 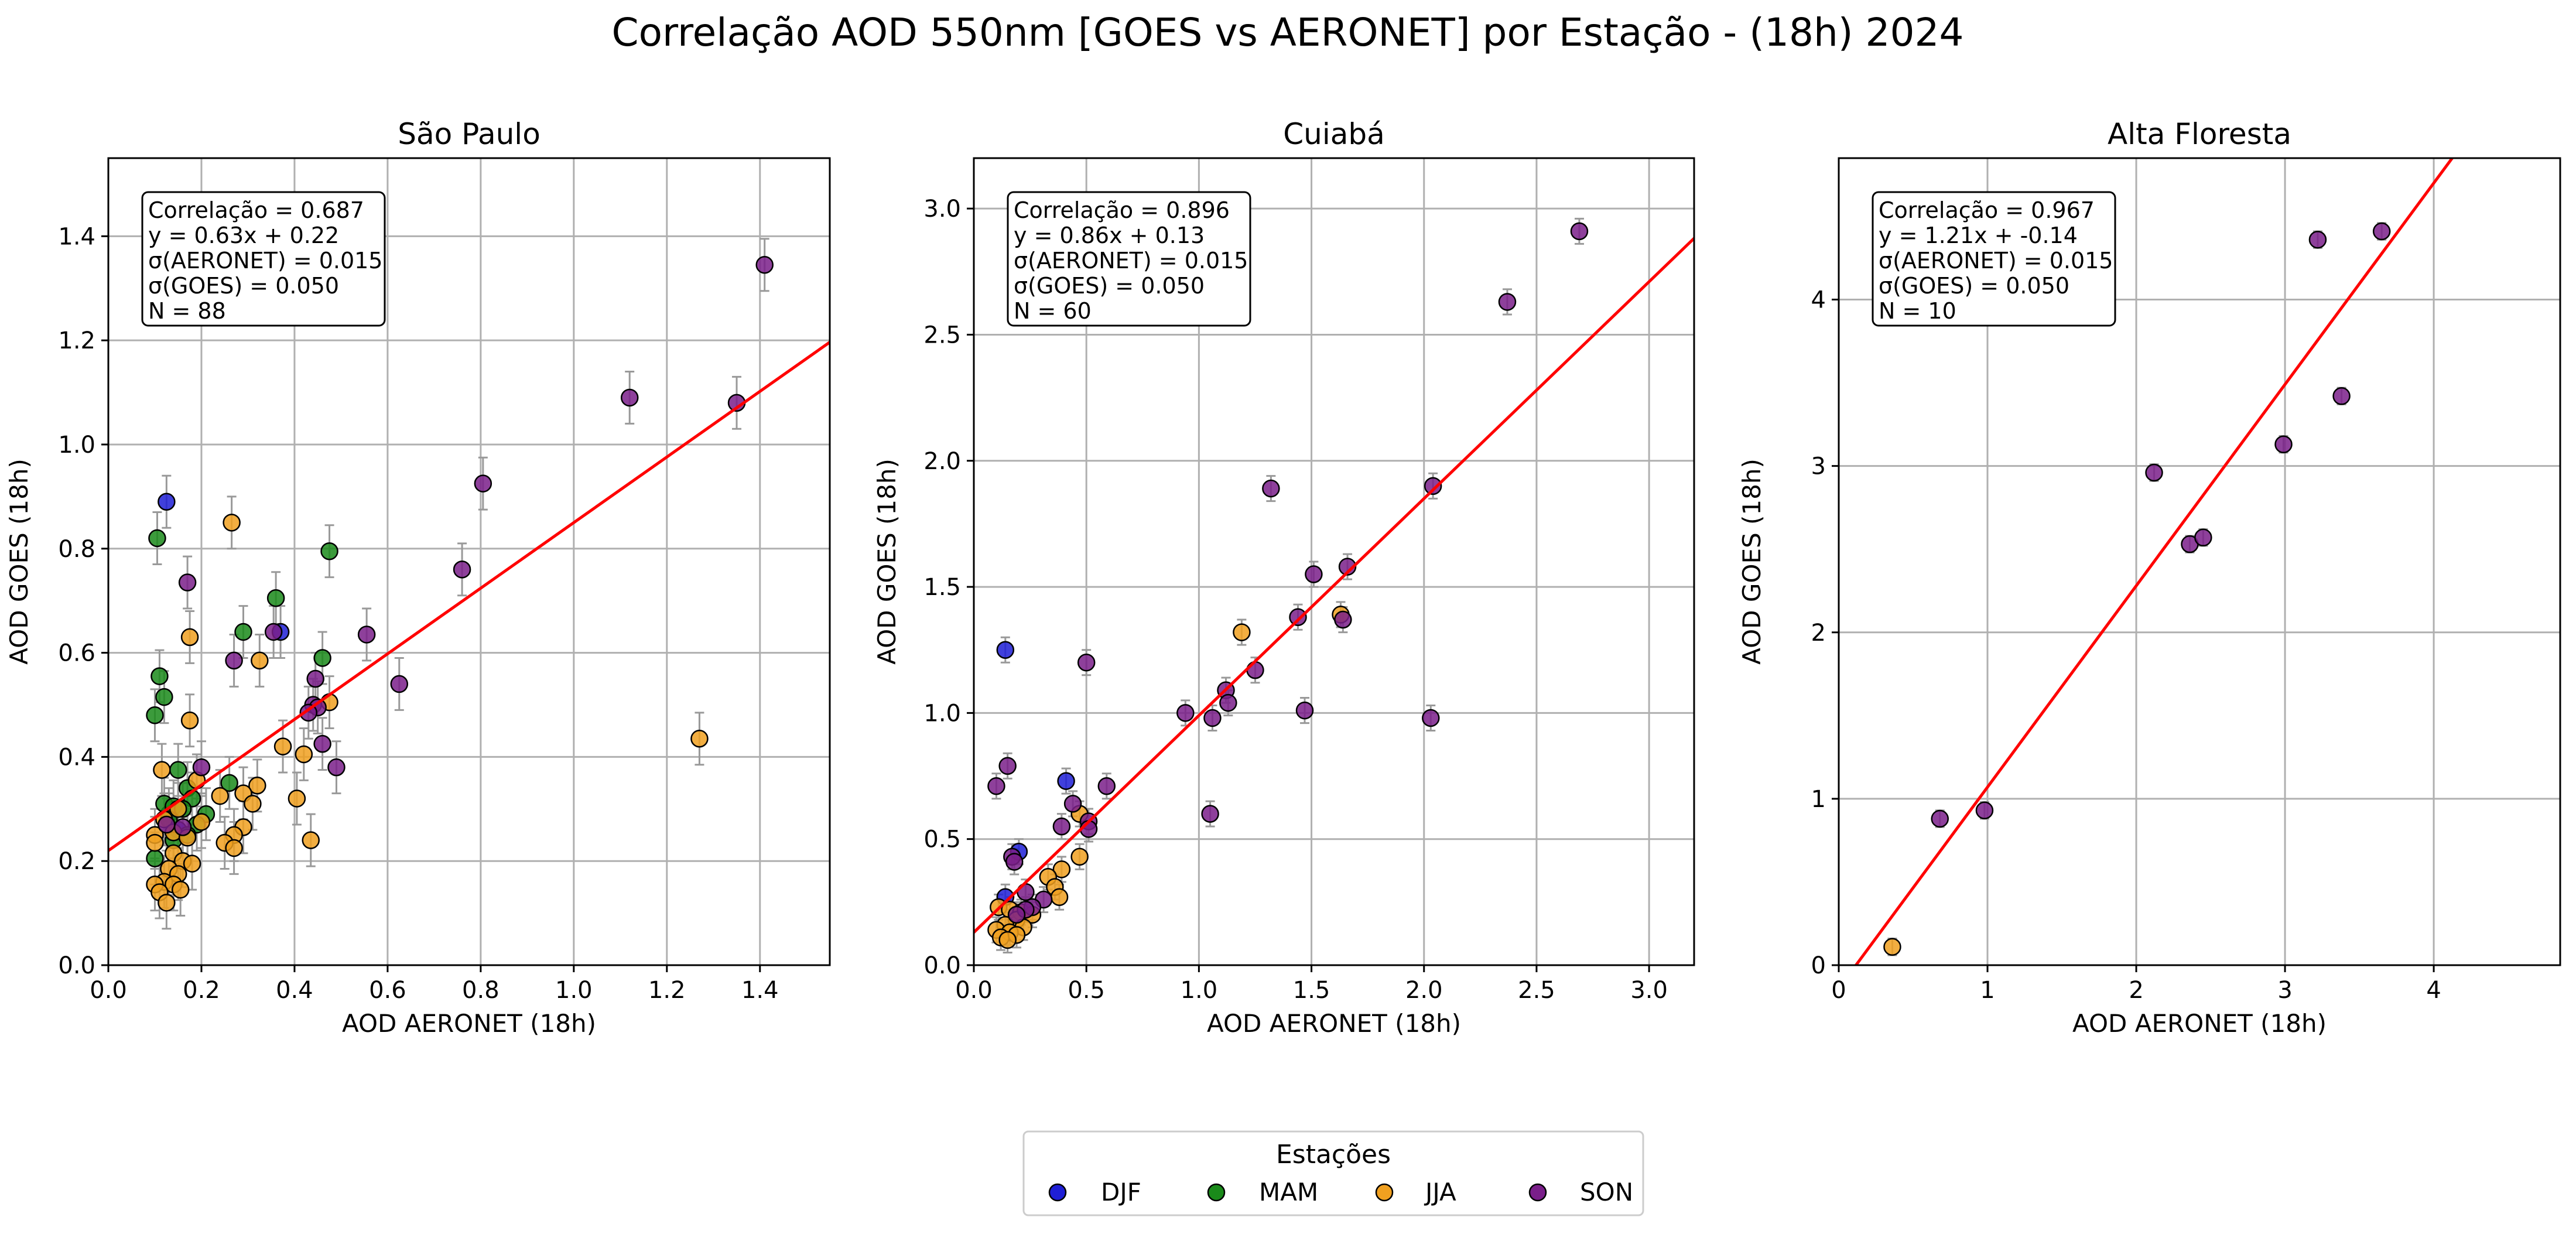 I want to click on y-tick-label: 0.0, so click(x=942, y=966).